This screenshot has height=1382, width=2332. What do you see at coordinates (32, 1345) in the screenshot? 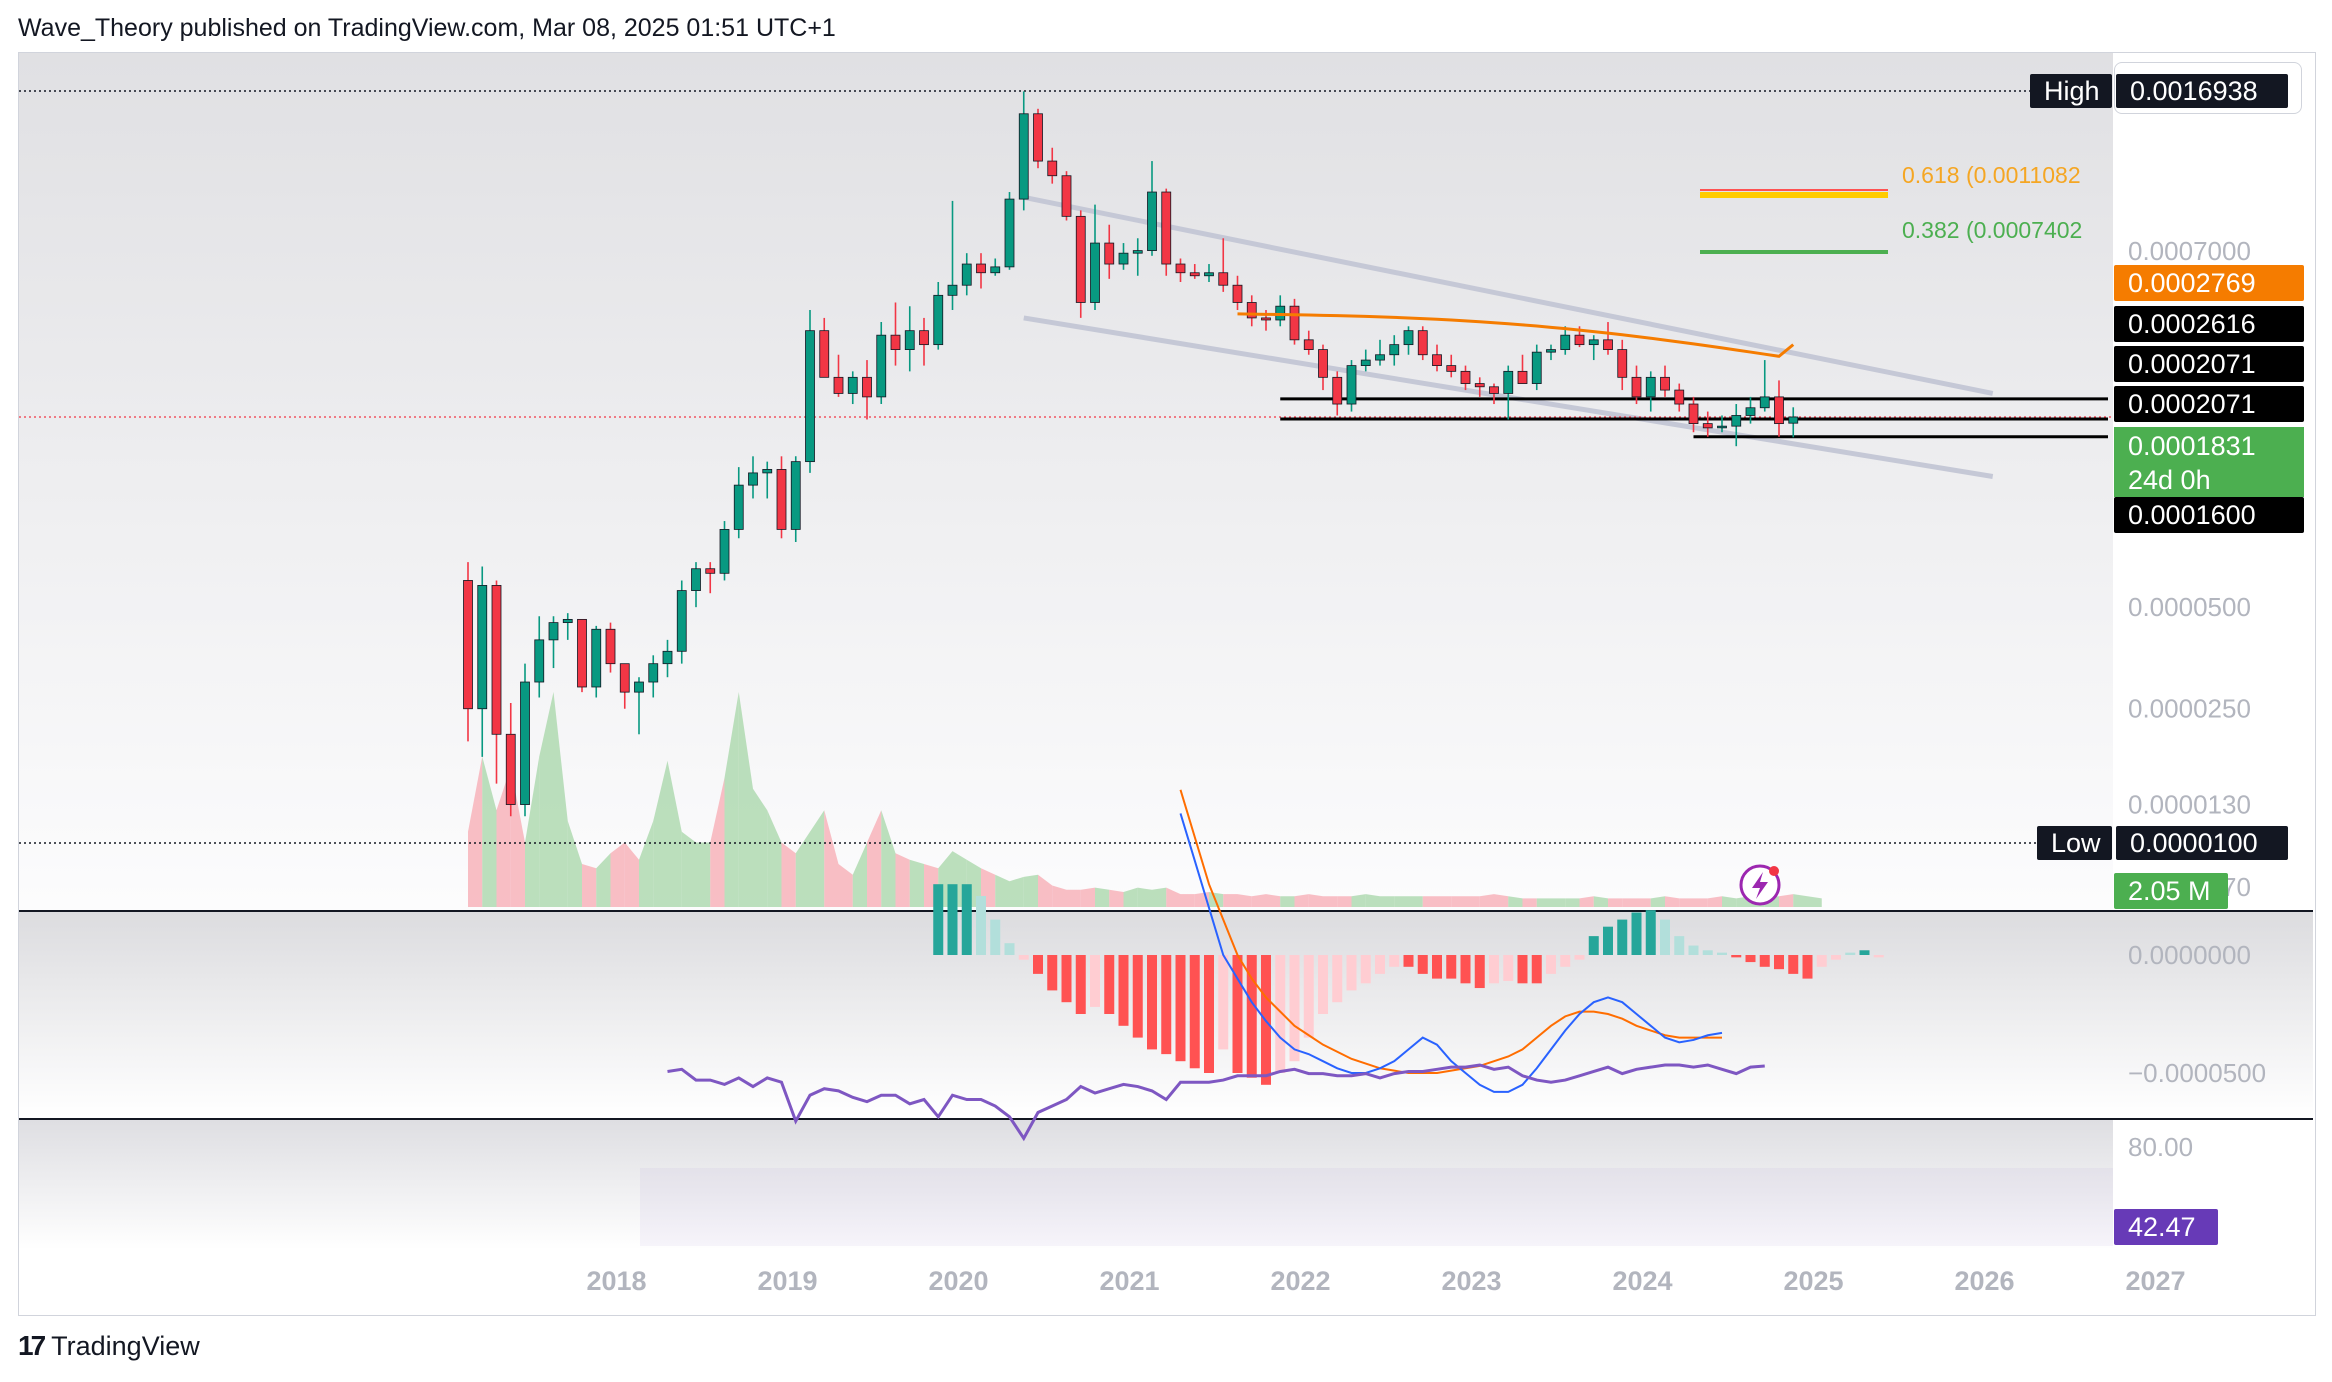
I see `tradingview-mark-icon: 17` at bounding box center [32, 1345].